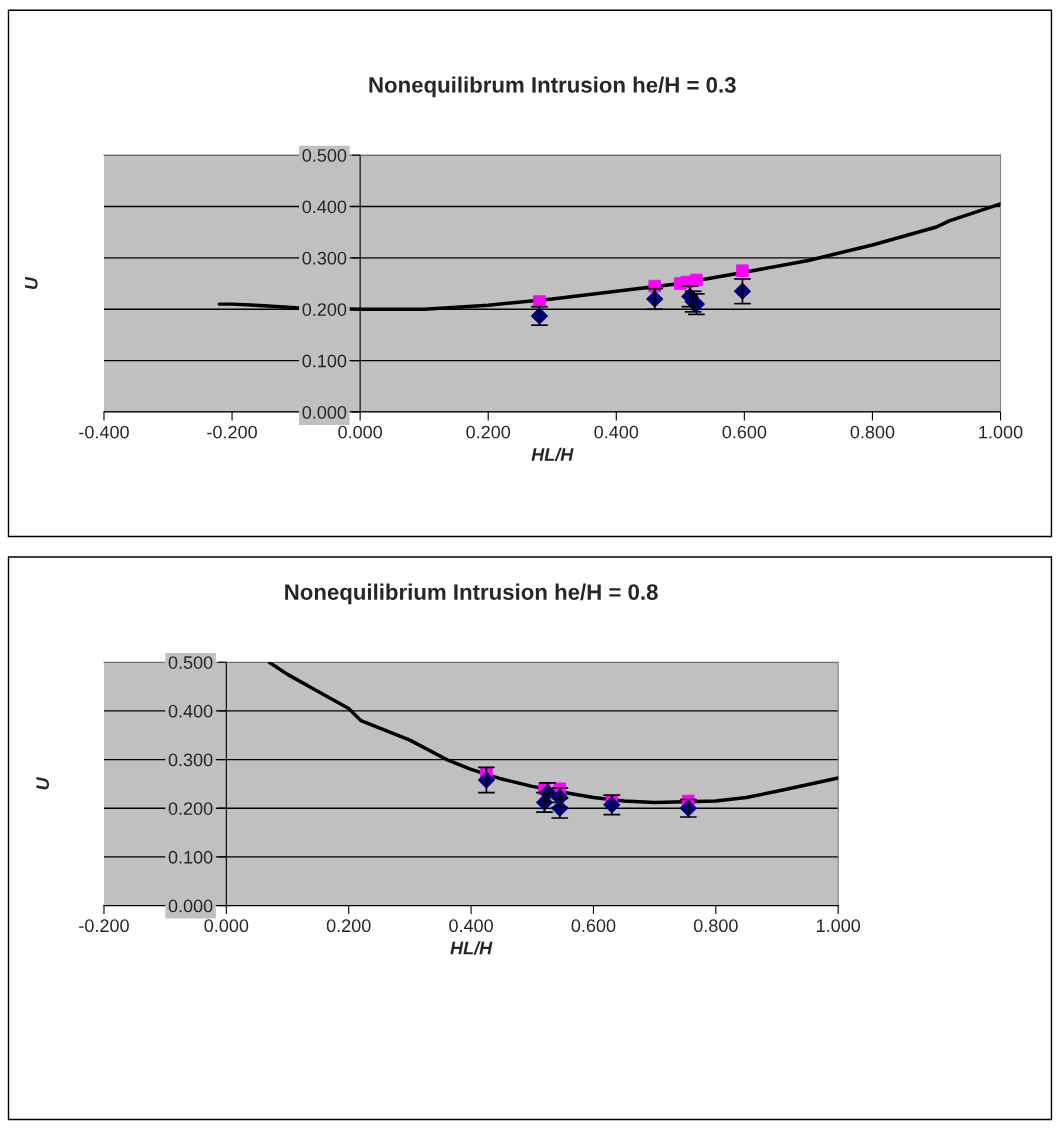 This screenshot has width=1061, height=1132. I want to click on chart-title: Nonequilibrum Intrusion he/H = 0.3, so click(552, 87).